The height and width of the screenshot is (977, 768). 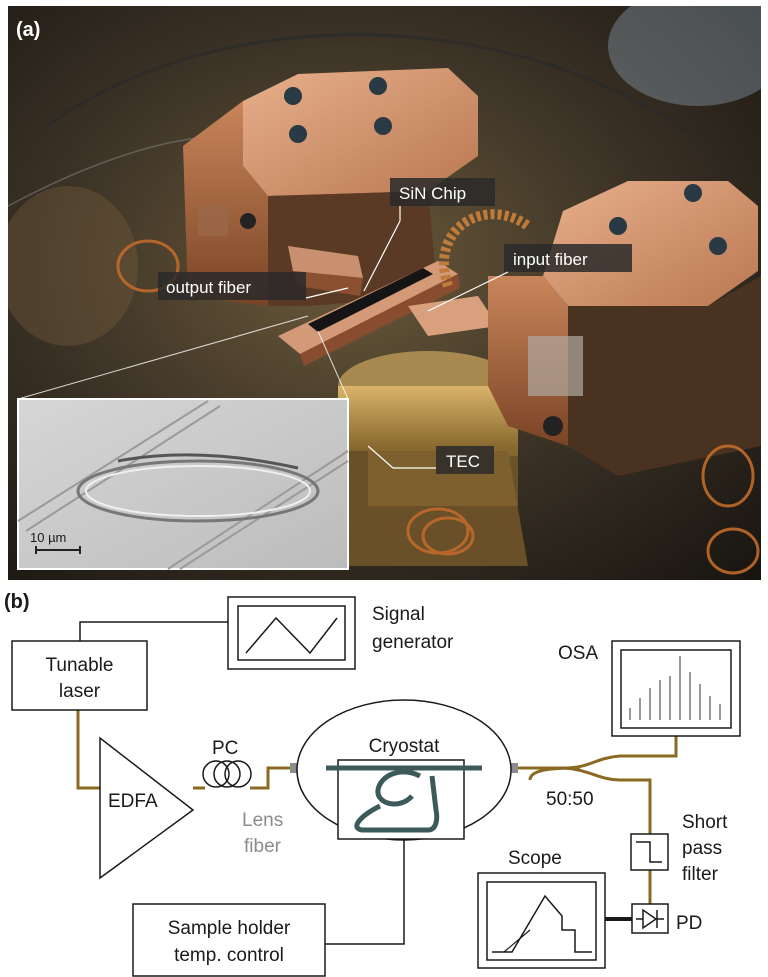 I want to click on svg-text: Scope, so click(x=535, y=858).